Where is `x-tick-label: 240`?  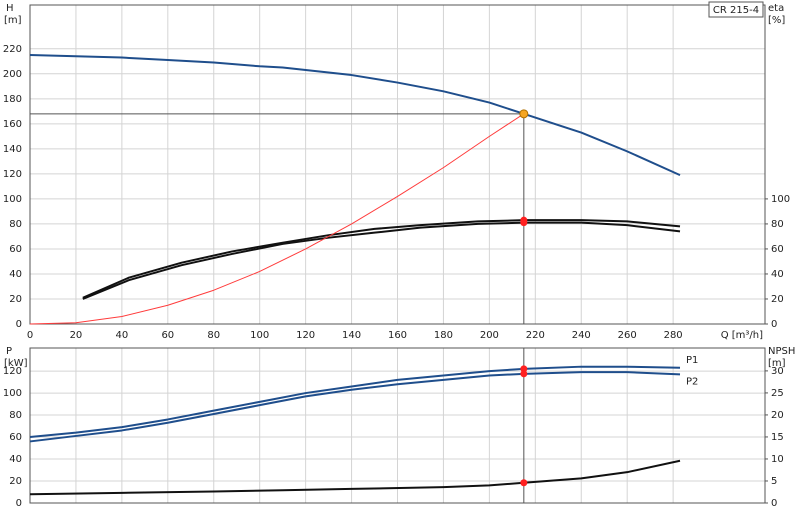
x-tick-label: 240 is located at coordinates (581, 335).